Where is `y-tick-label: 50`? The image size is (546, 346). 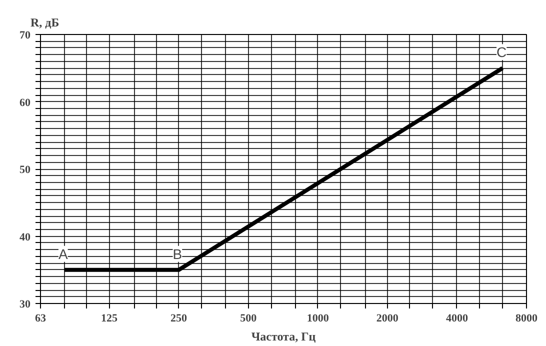
y-tick-label: 50 is located at coordinates (25, 170).